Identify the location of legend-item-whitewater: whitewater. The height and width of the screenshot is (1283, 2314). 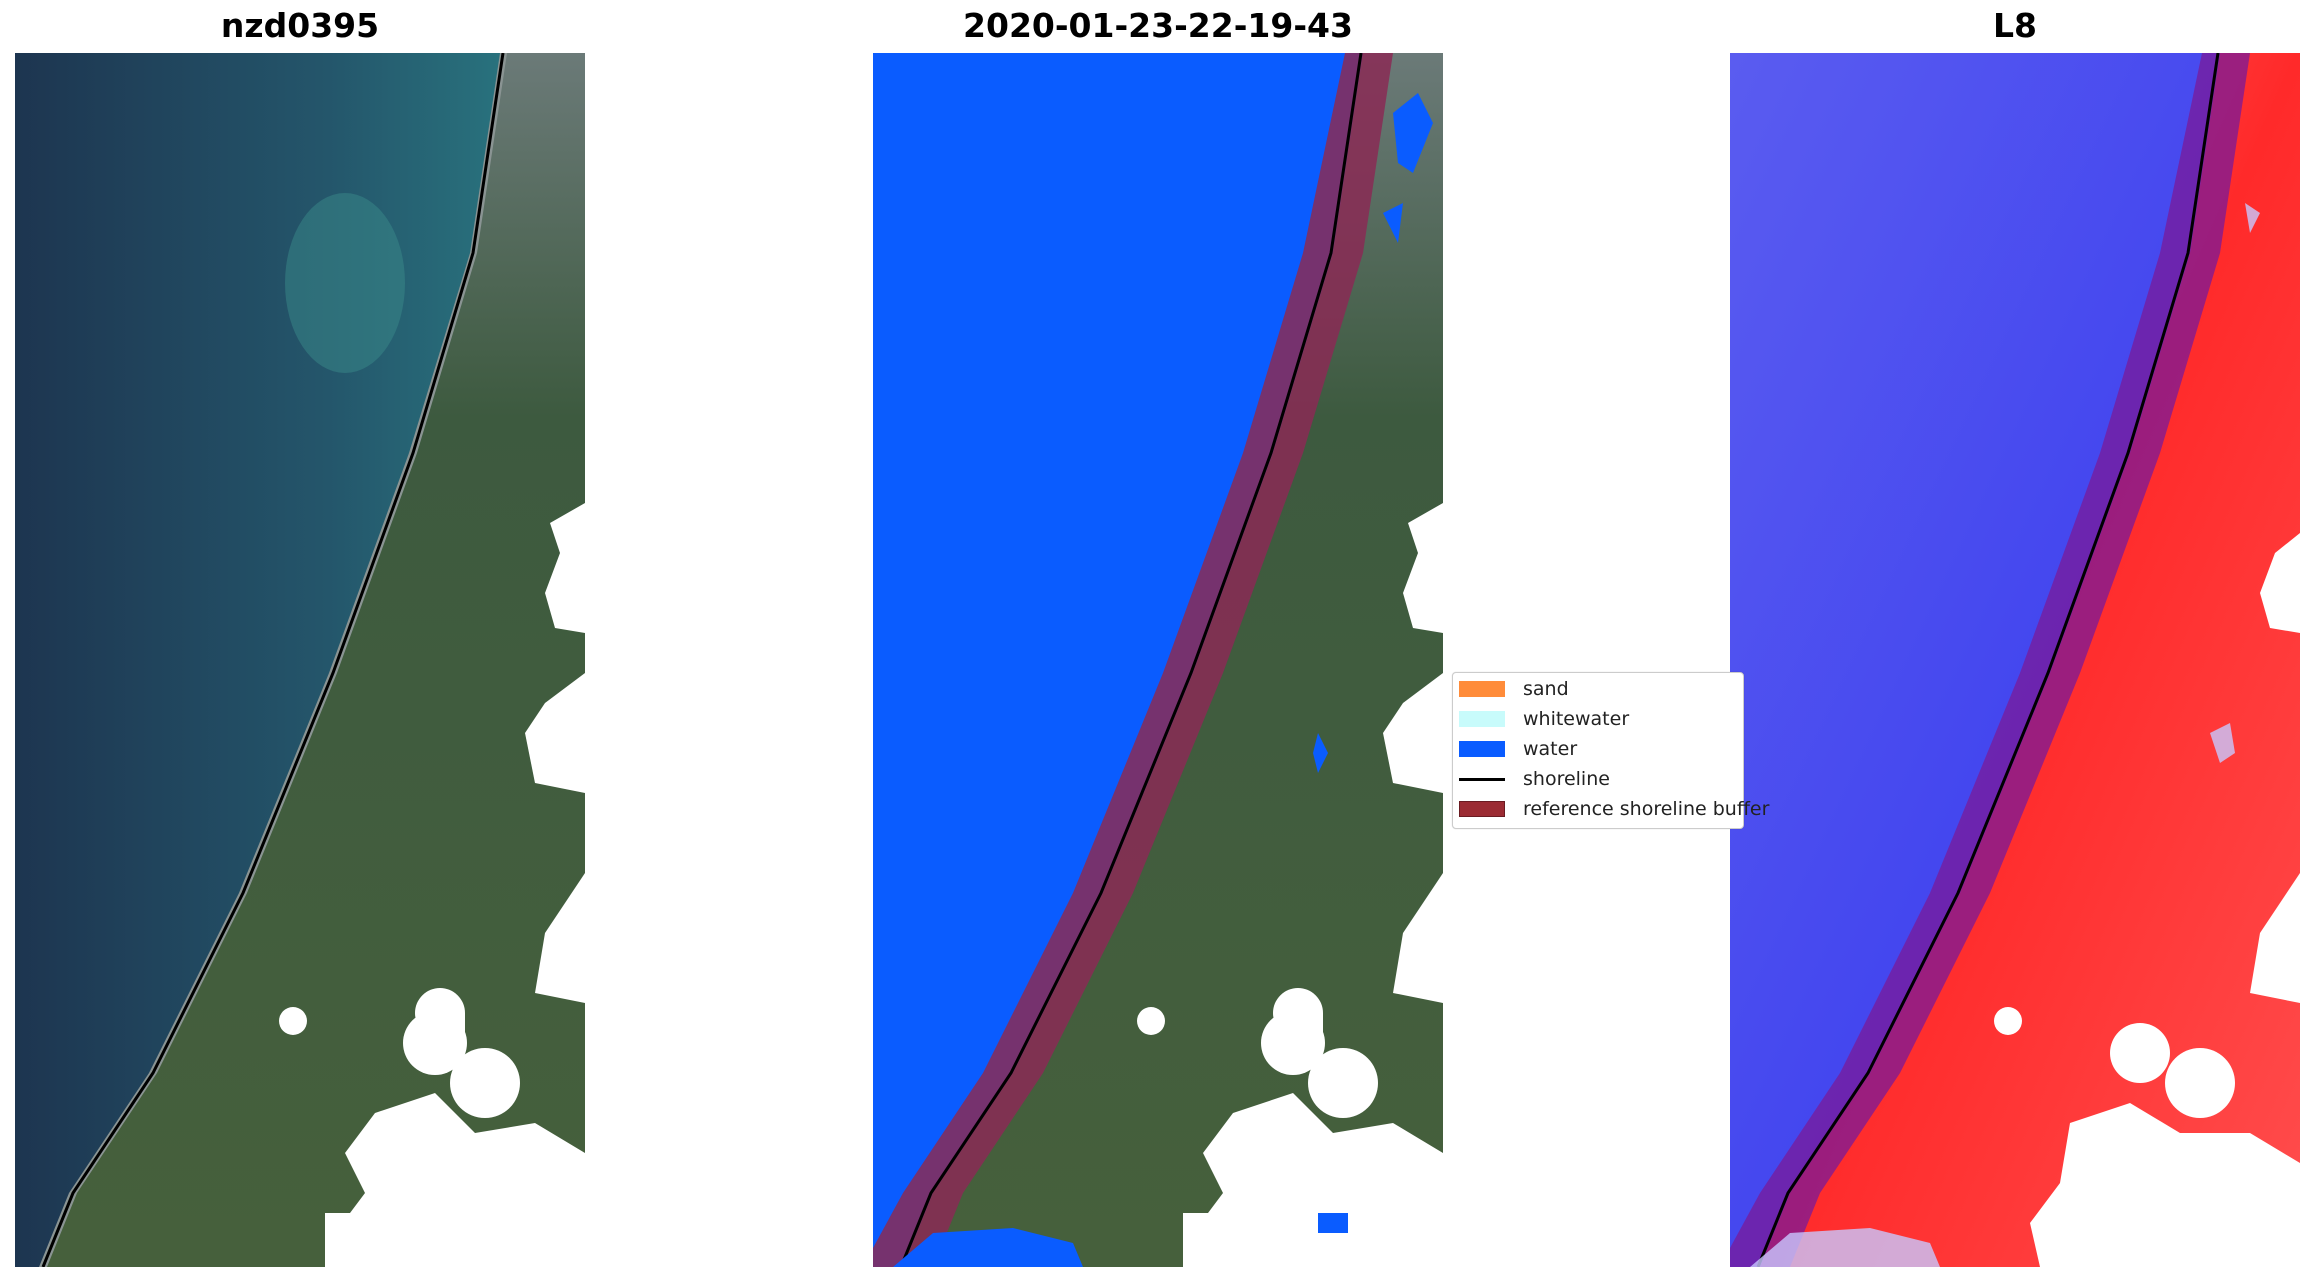
(1598, 719).